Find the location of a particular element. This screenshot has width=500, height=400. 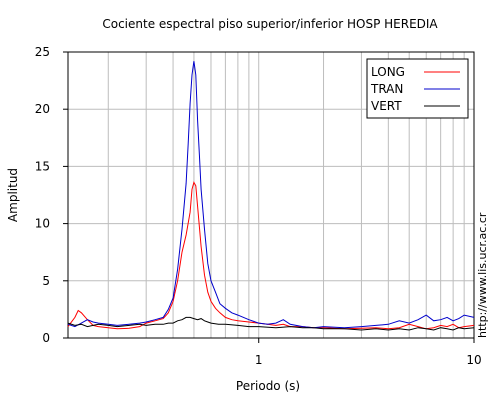

y-axis-label: Amplitud is located at coordinates (13, 195).